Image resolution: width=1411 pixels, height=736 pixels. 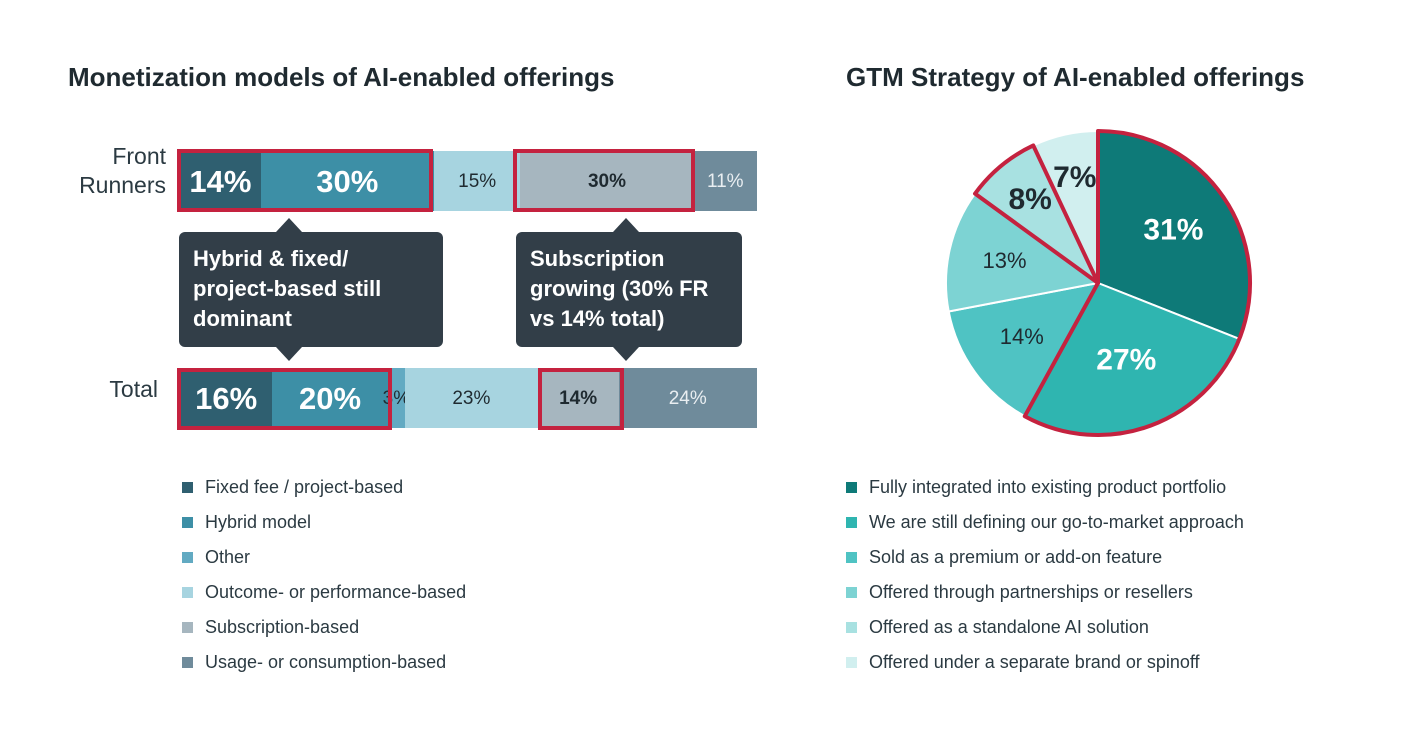 I want to click on bar-segment-total-5: 24%, so click(x=687, y=398).